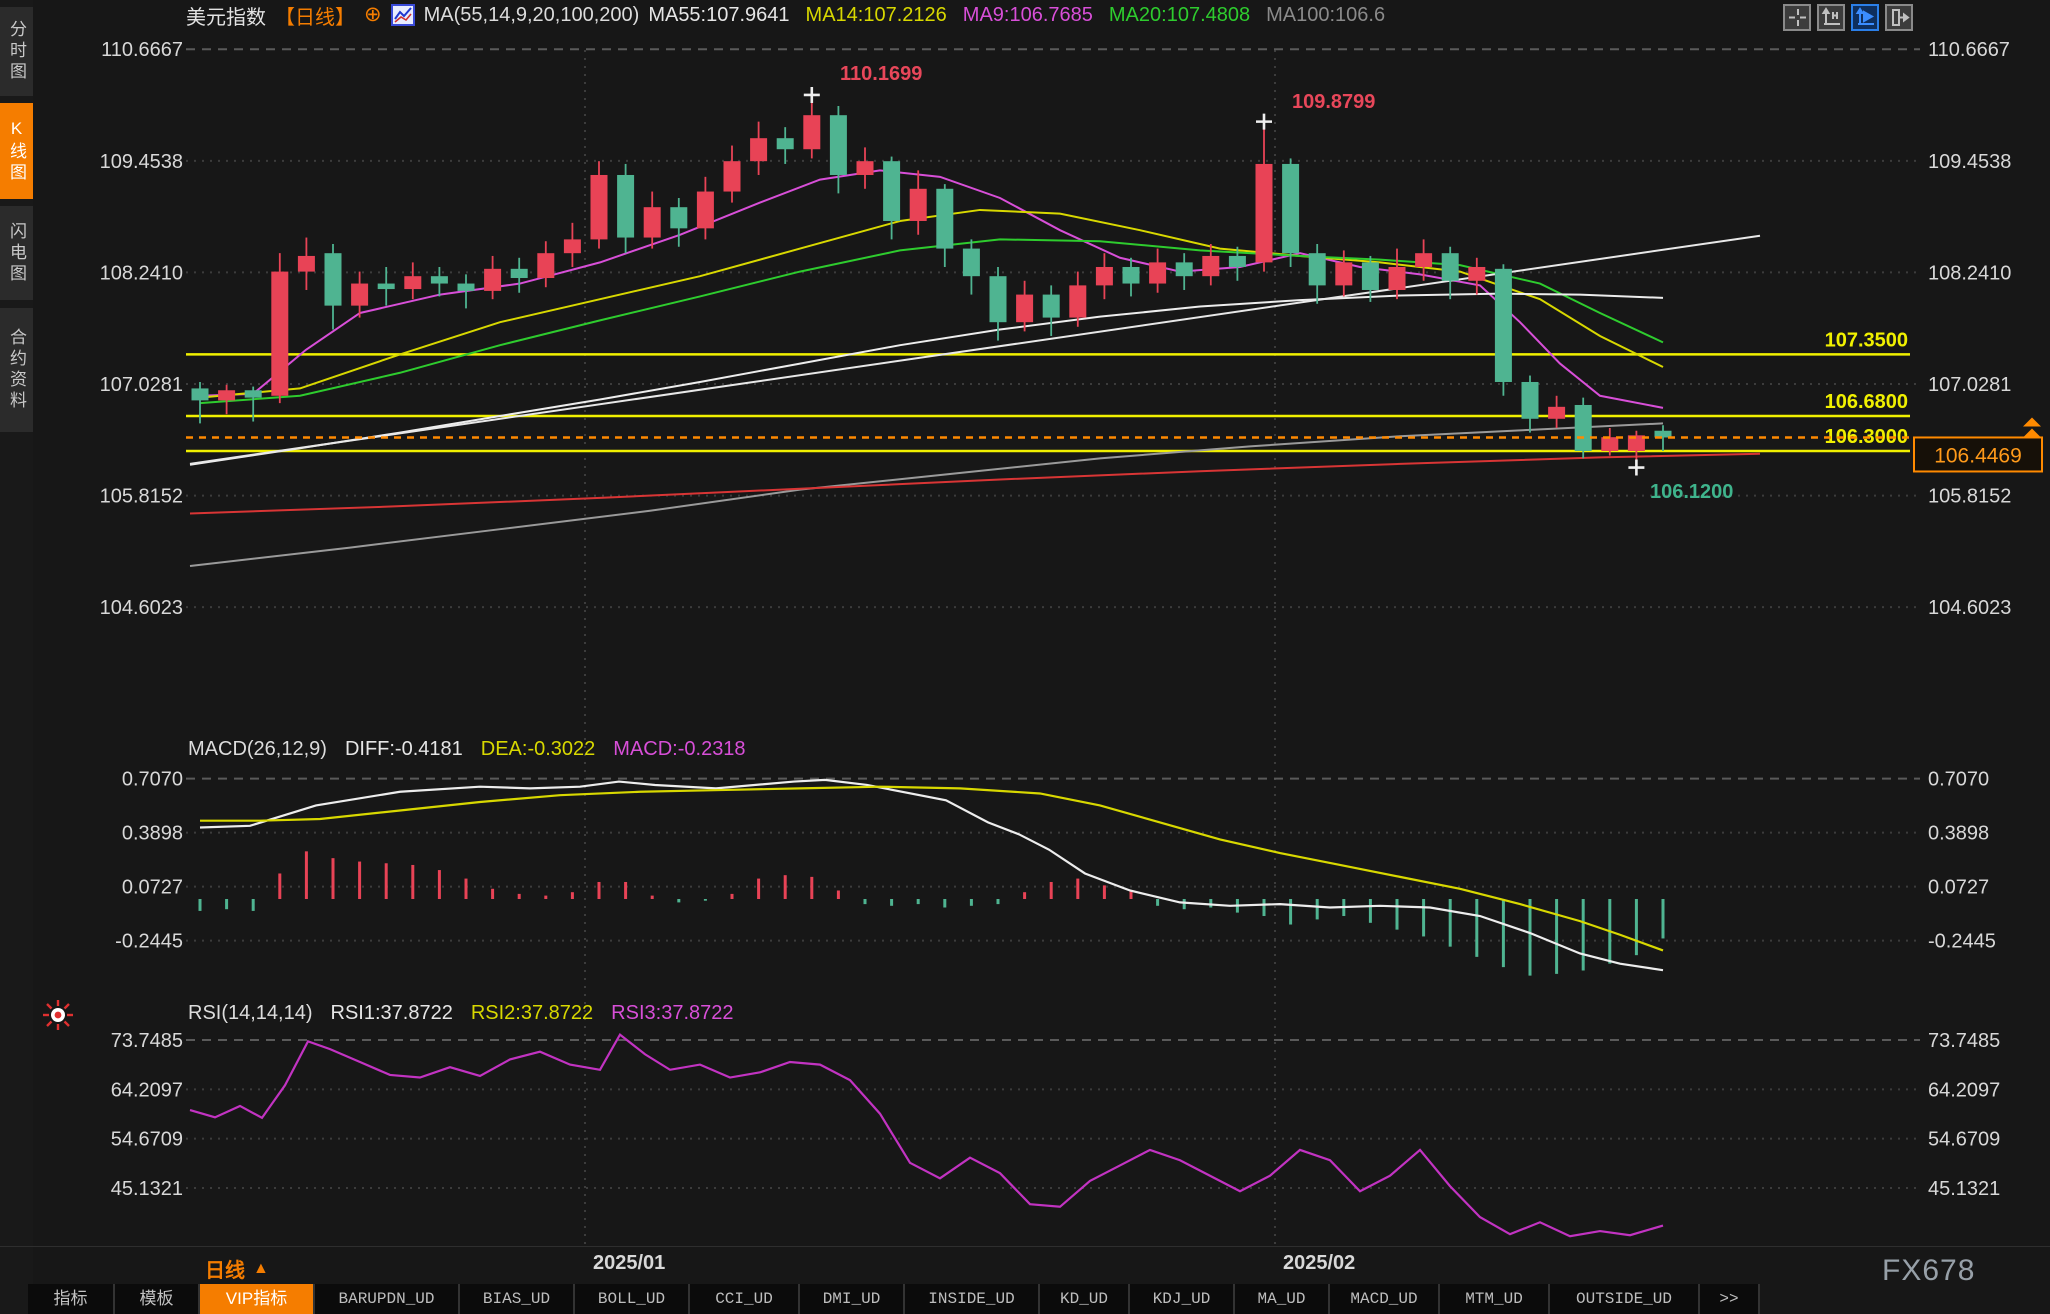 This screenshot has height=1314, width=2050. I want to click on svg-text: 105.8152, so click(141, 497).